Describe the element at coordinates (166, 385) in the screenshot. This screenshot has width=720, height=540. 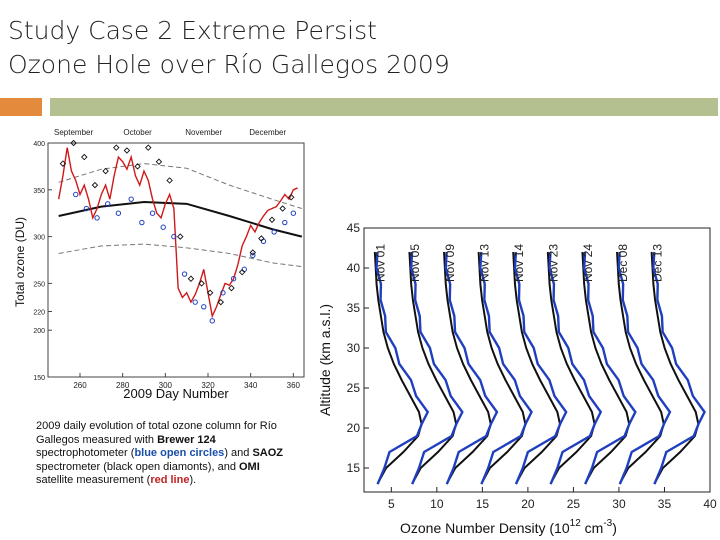
I see `x-tick-label: 300` at that location.